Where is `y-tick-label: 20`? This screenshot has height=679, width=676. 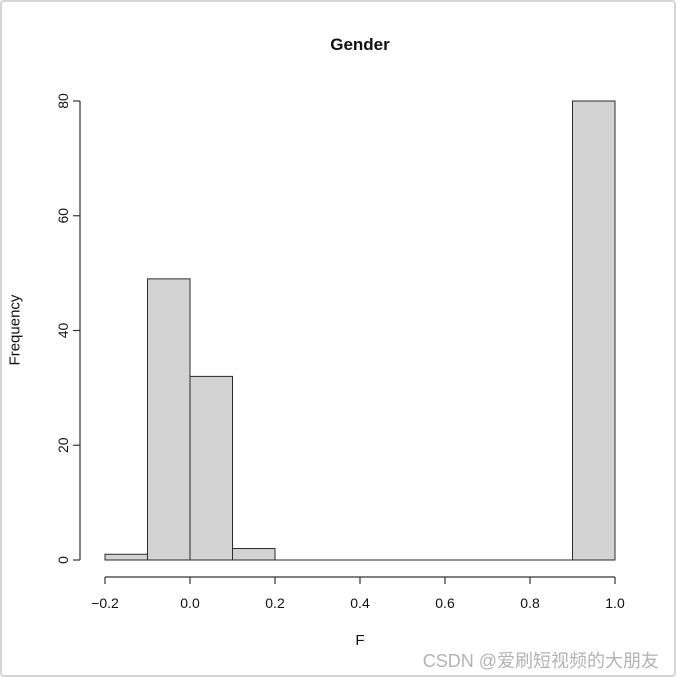 y-tick-label: 20 is located at coordinates (63, 445).